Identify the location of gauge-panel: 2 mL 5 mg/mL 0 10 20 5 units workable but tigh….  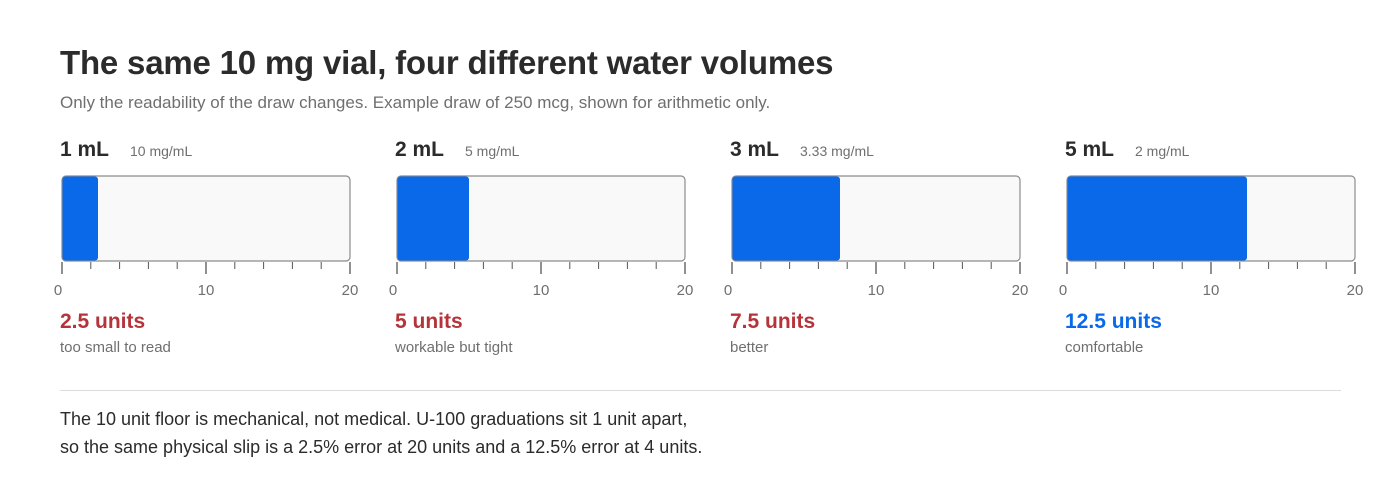
(542, 251).